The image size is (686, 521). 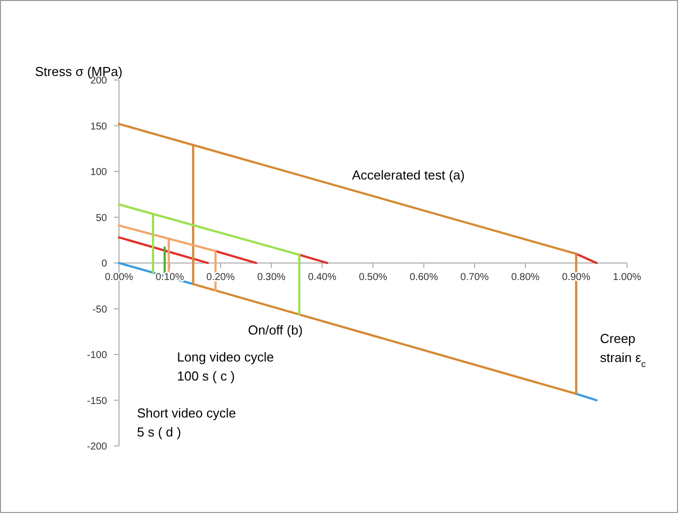 I want to click on y-tick-label: 0, so click(x=104, y=264).